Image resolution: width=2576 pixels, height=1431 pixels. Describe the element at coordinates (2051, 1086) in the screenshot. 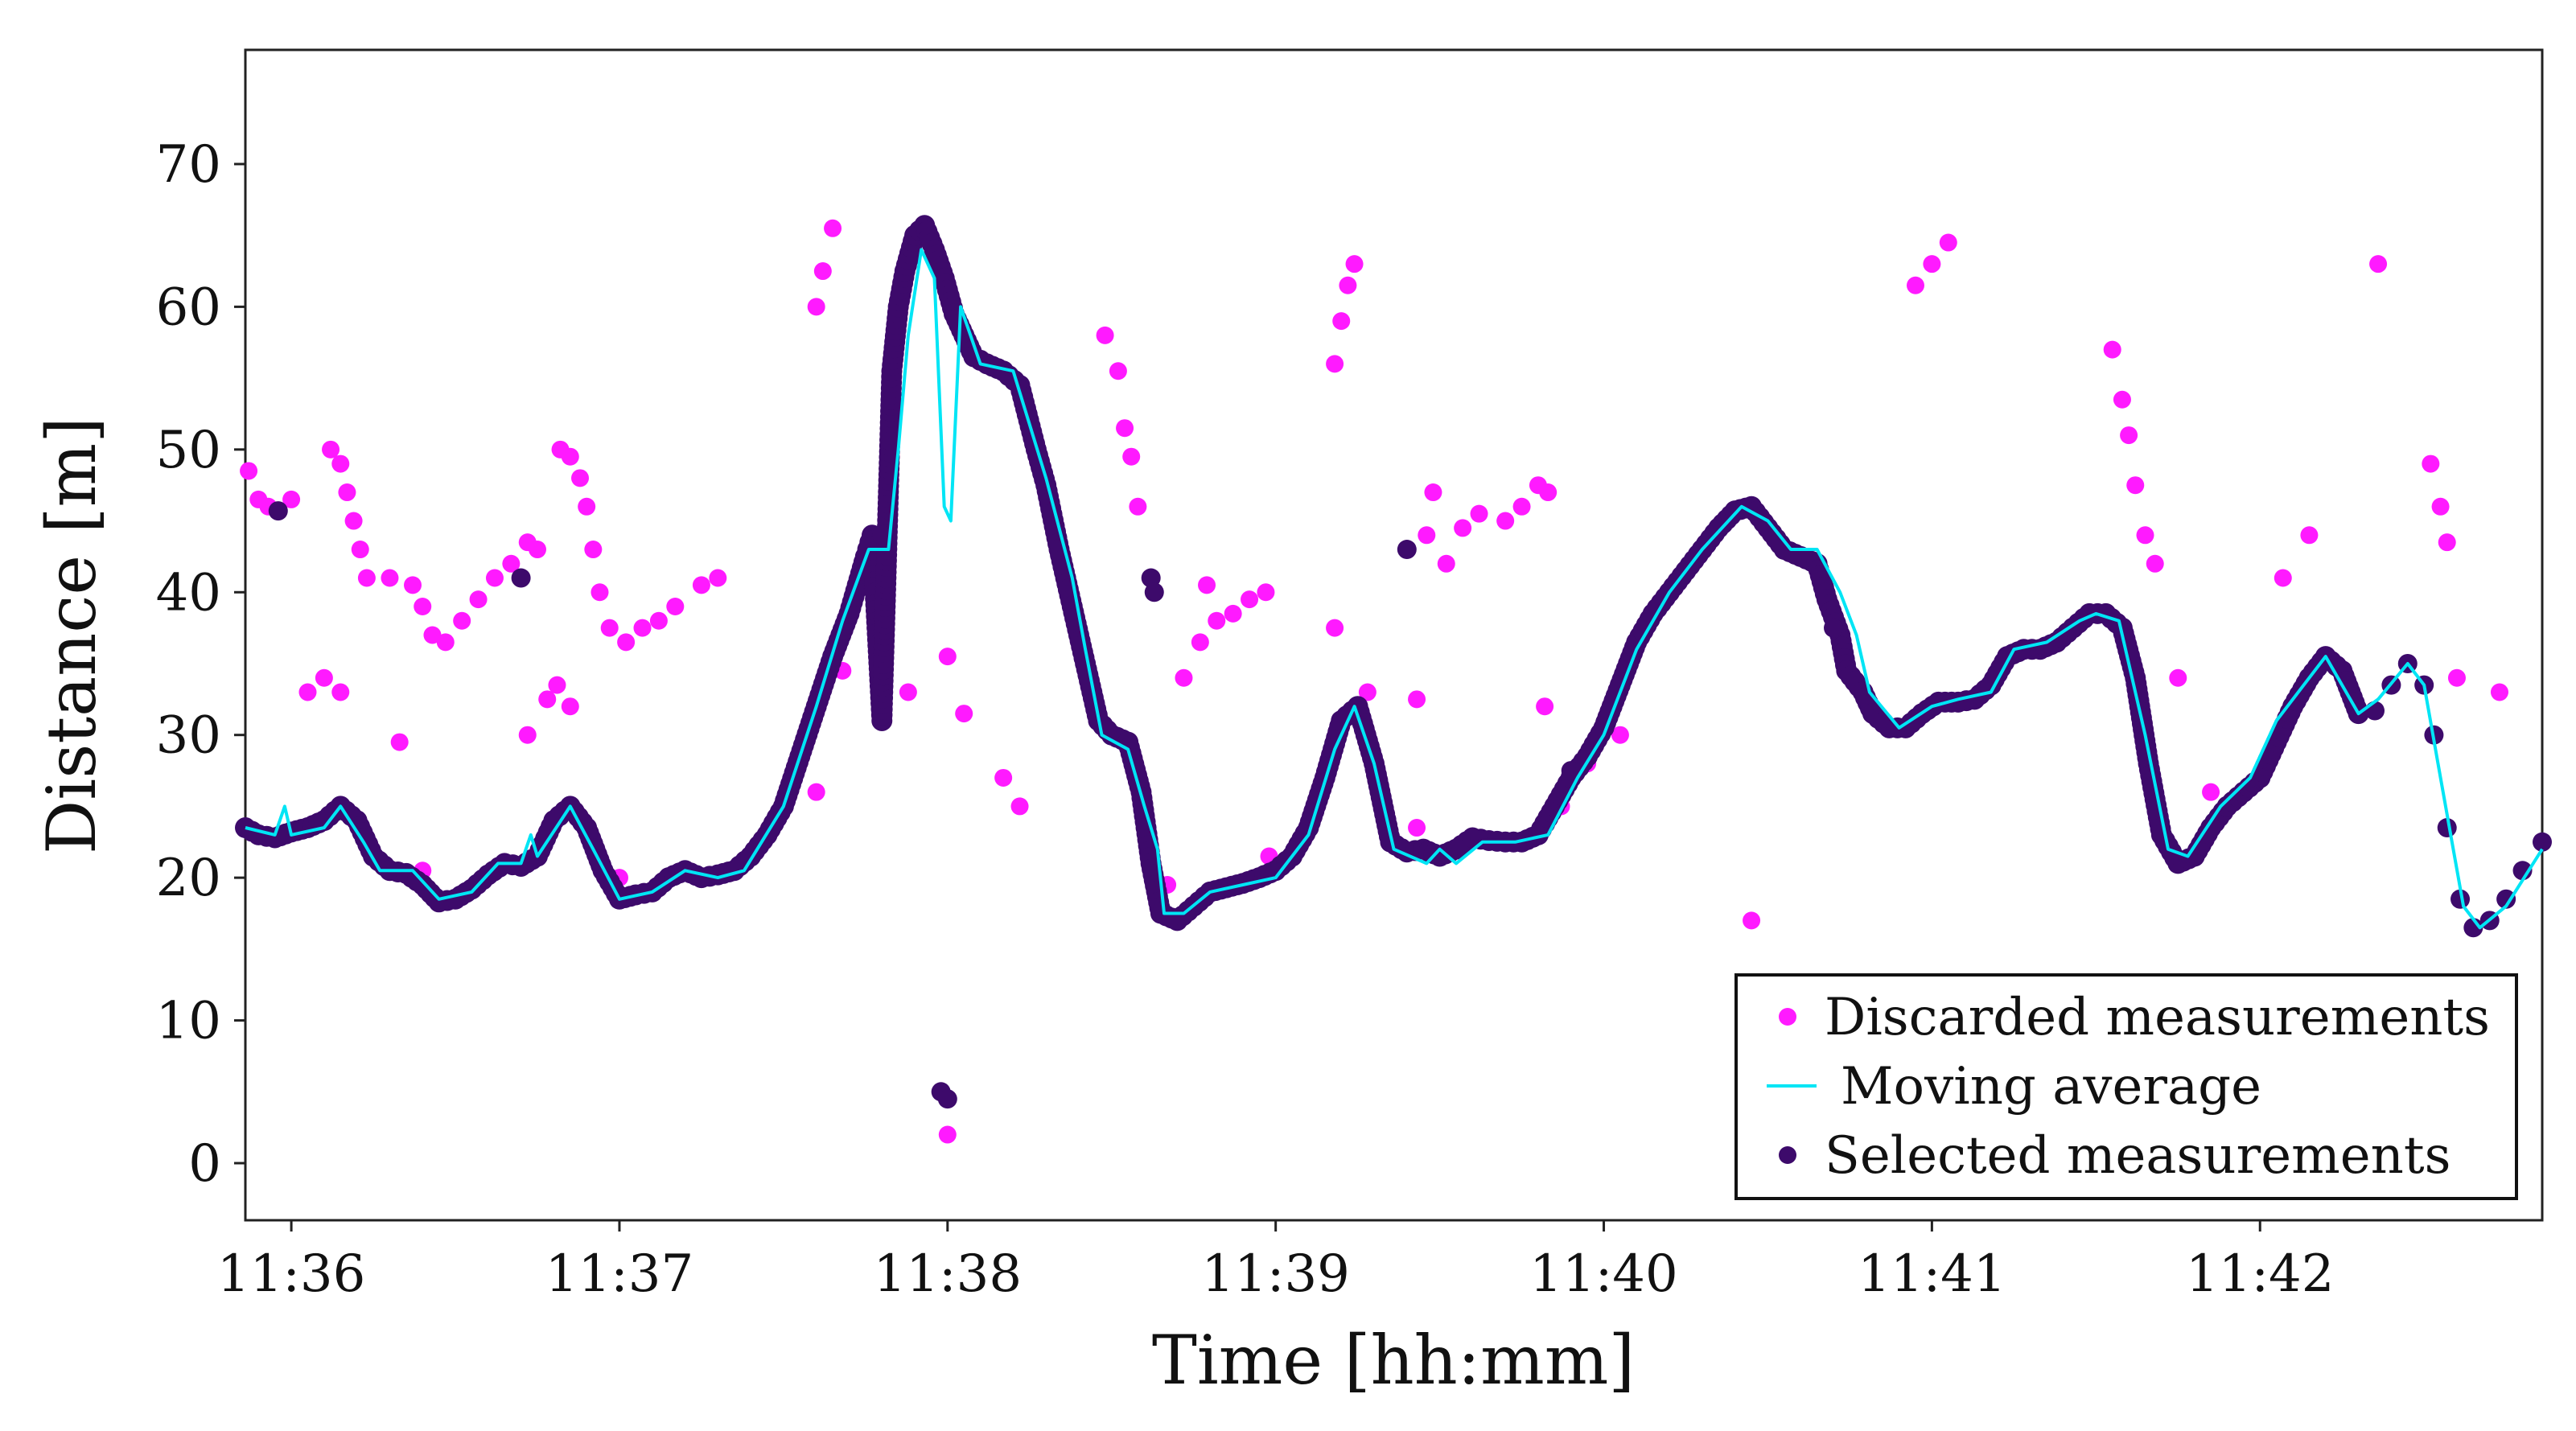

I see `legend-average-label: Moving average` at that location.